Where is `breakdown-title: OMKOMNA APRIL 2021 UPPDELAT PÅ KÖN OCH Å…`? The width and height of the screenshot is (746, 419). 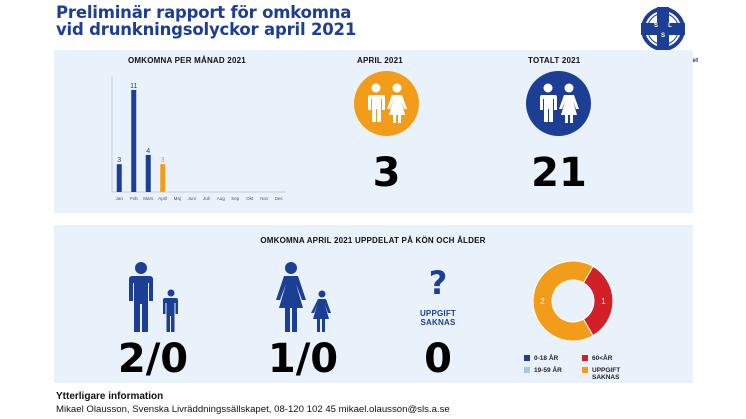 breakdown-title: OMKOMNA APRIL 2021 UPPDELAT PÅ KÖN OCH Å… is located at coordinates (373, 240).